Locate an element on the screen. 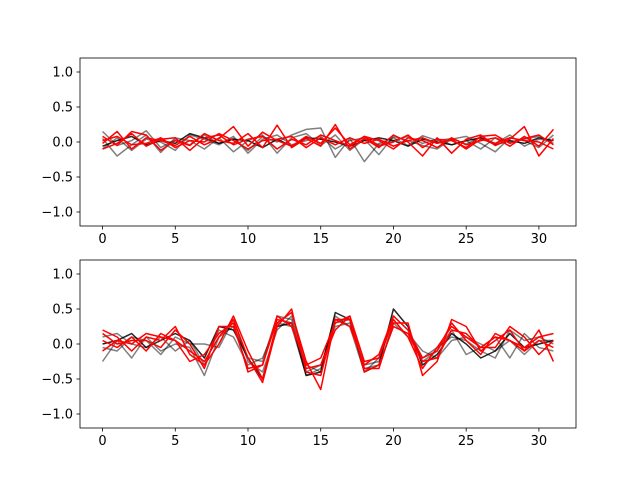 This screenshot has width=640, height=480. bottom-x-tick-label-0: 0 is located at coordinates (102, 441).